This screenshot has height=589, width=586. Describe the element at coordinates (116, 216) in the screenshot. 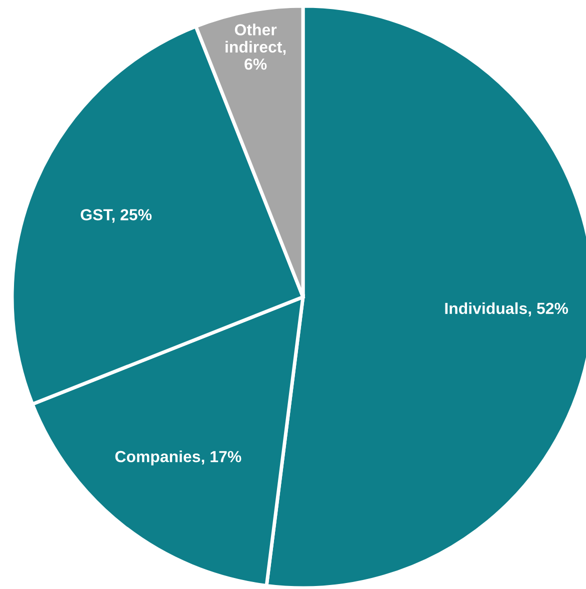

I see `slice-label: GST, 25%` at that location.